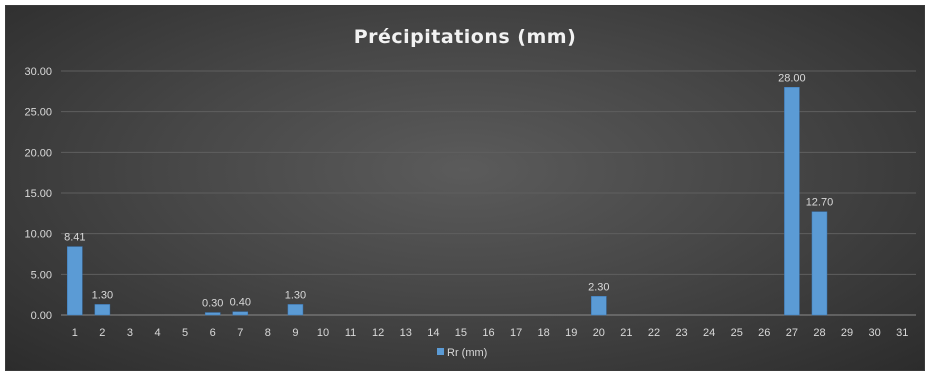 The image size is (927, 374). What do you see at coordinates (212, 304) in the screenshot?
I see `data-label: 0.30` at bounding box center [212, 304].